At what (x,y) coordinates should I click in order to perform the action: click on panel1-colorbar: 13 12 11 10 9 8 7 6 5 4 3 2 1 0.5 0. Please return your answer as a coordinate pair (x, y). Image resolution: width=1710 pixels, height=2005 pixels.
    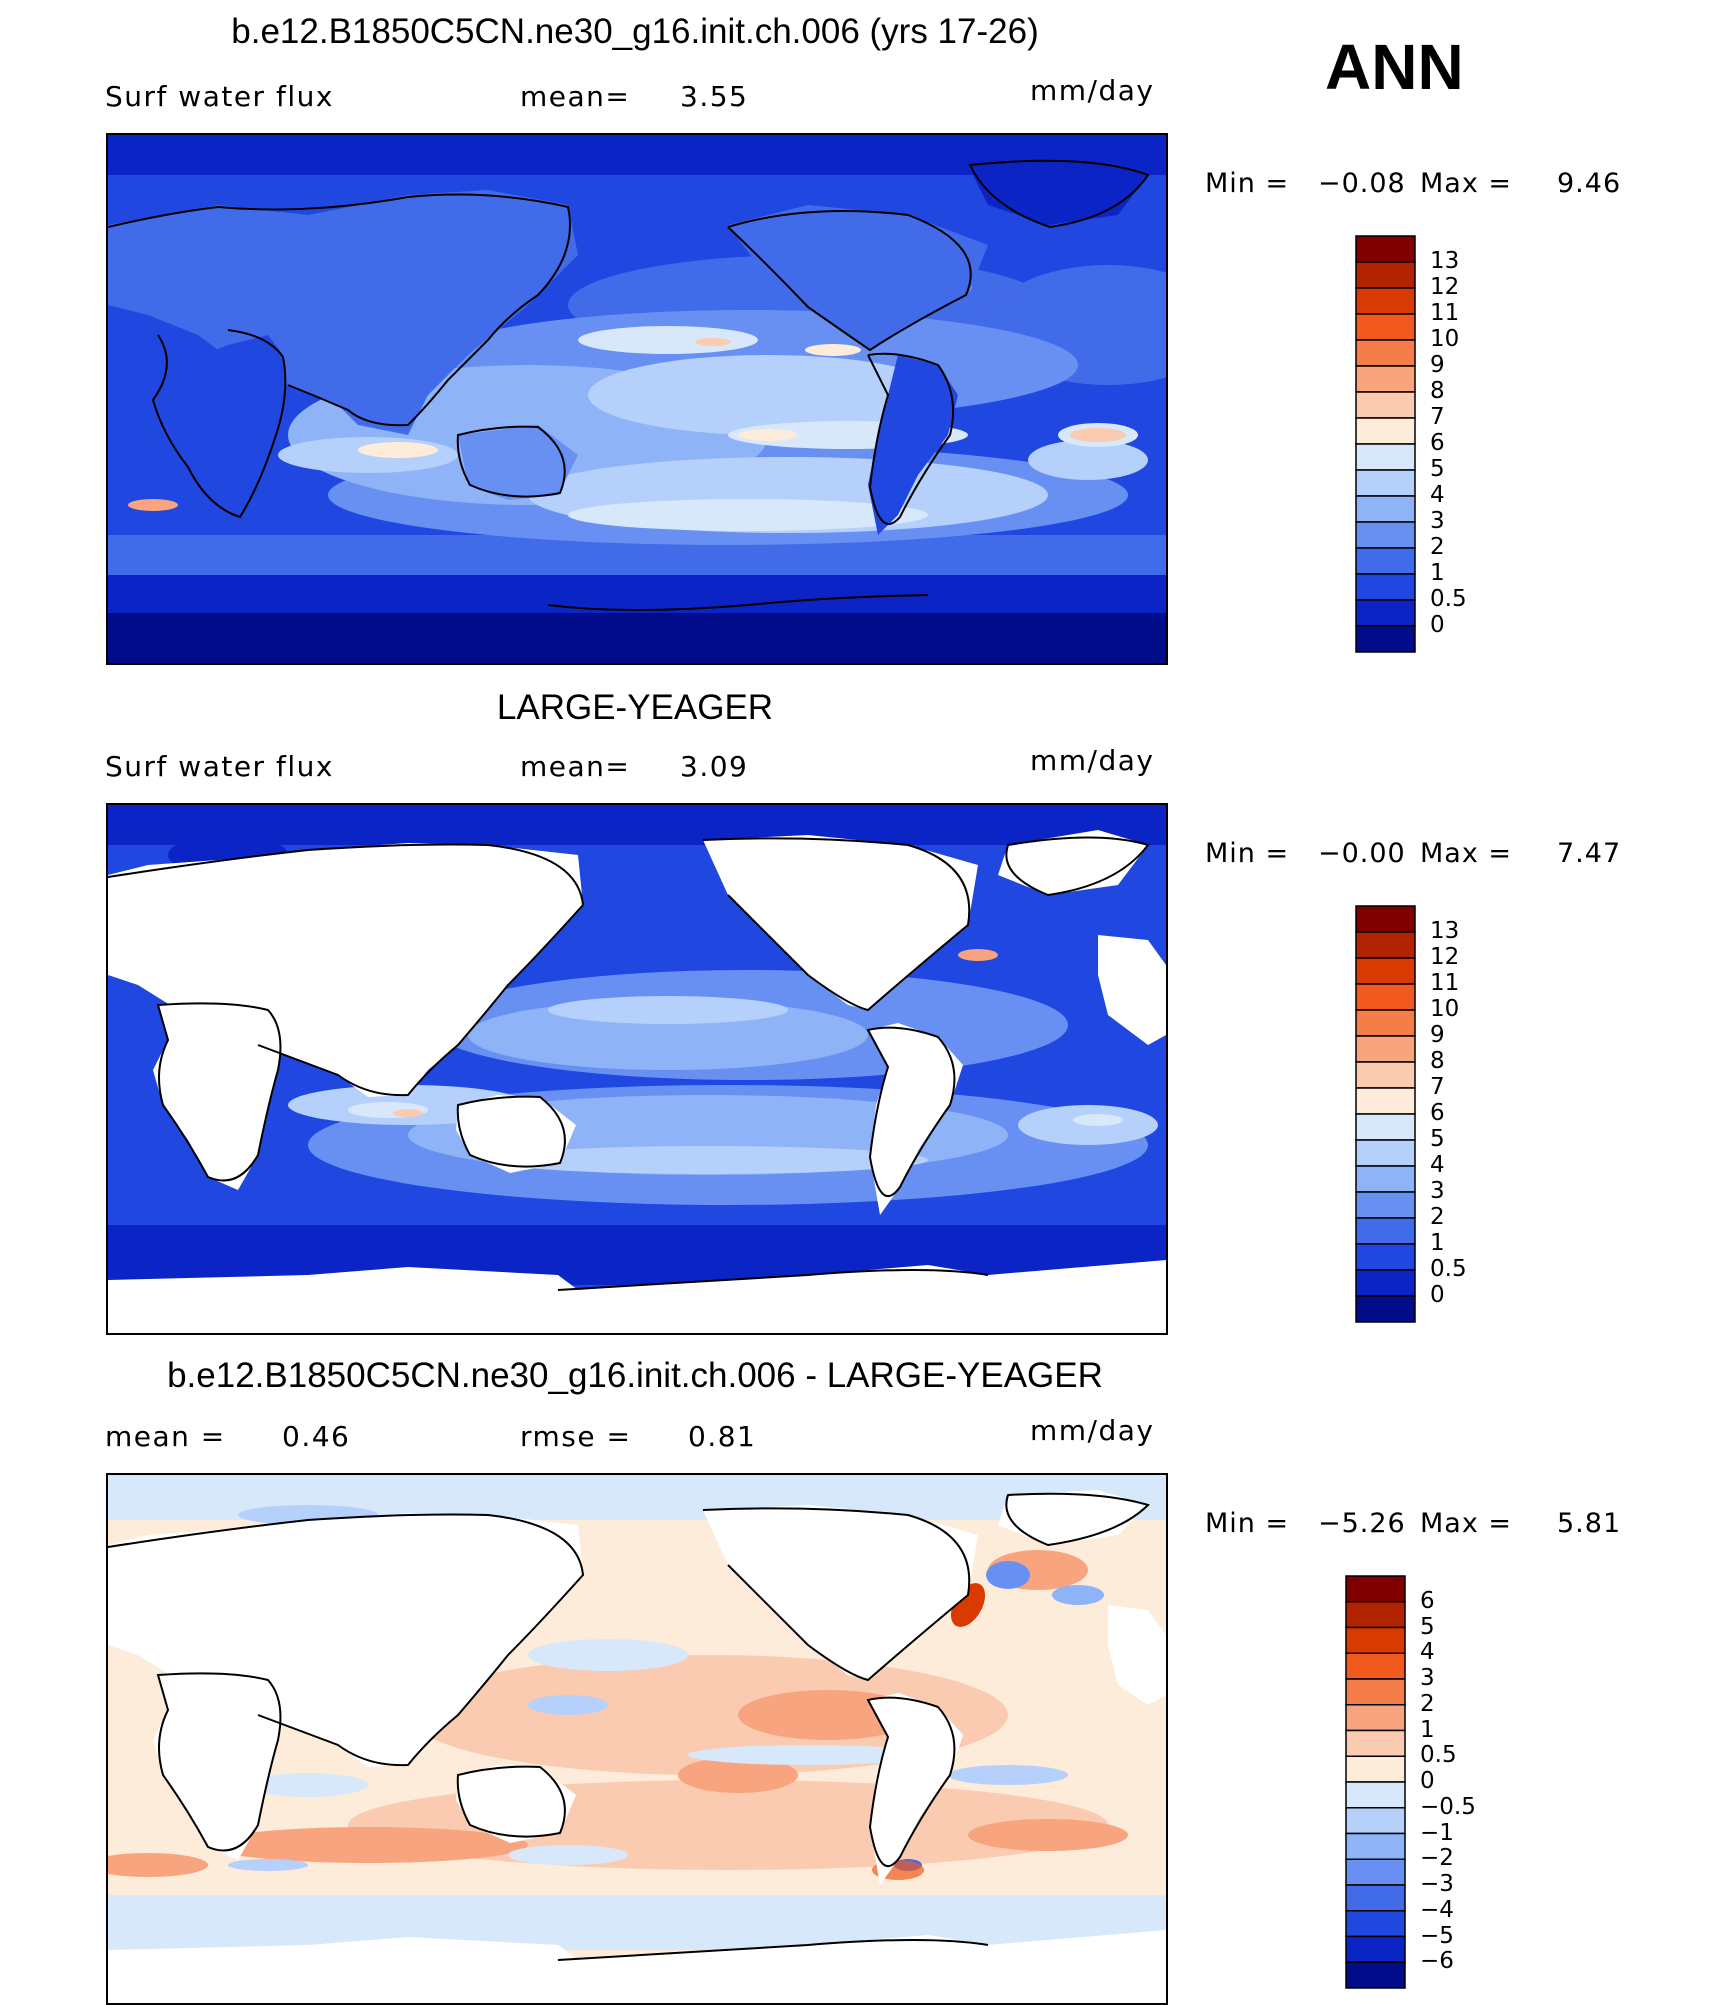
    Looking at the image, I should click on (1411, 444).